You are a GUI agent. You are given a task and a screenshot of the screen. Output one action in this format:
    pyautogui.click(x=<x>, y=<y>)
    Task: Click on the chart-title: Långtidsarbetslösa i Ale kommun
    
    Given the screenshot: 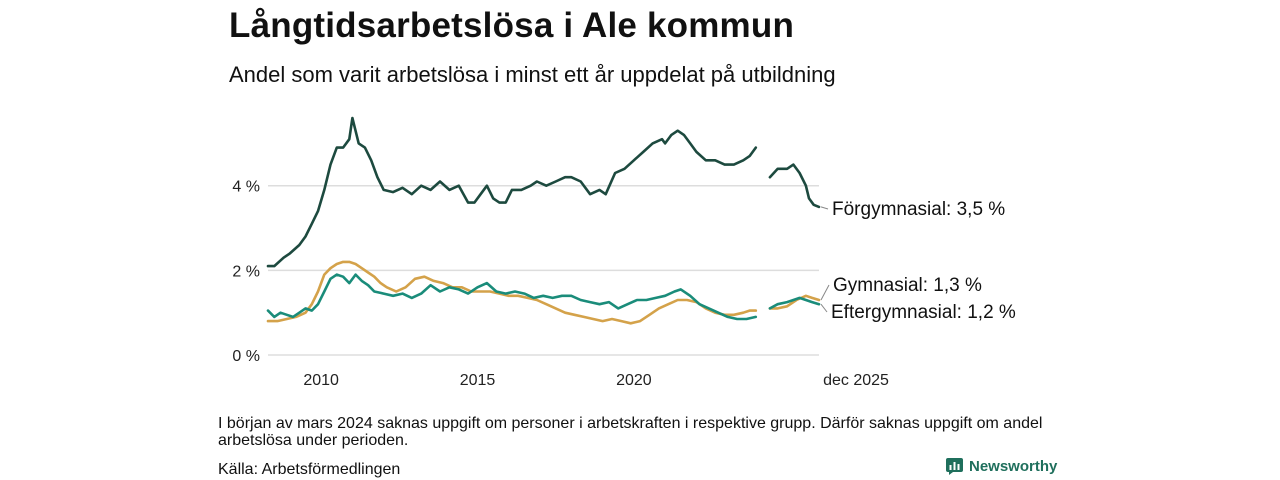 What is the action you would take?
    pyautogui.click(x=512, y=25)
    